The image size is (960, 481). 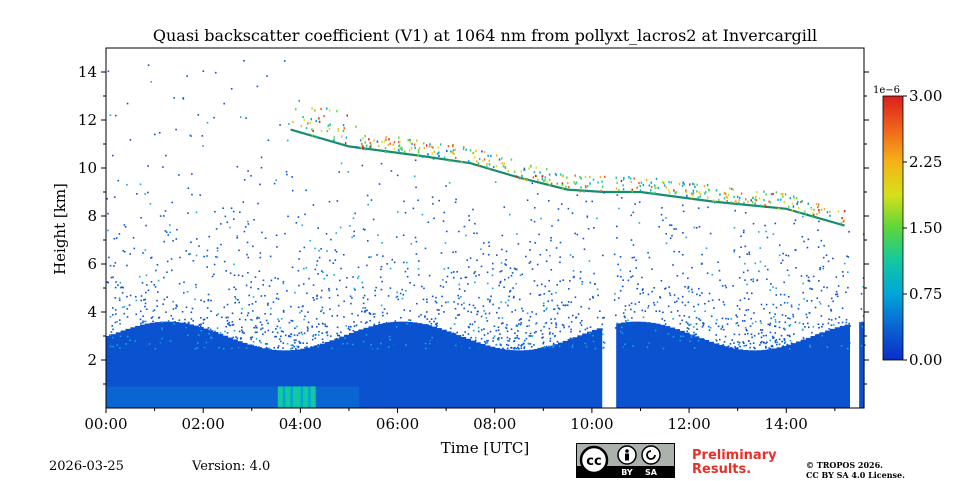 I want to click on y-tick-label: 4, so click(x=92, y=312).